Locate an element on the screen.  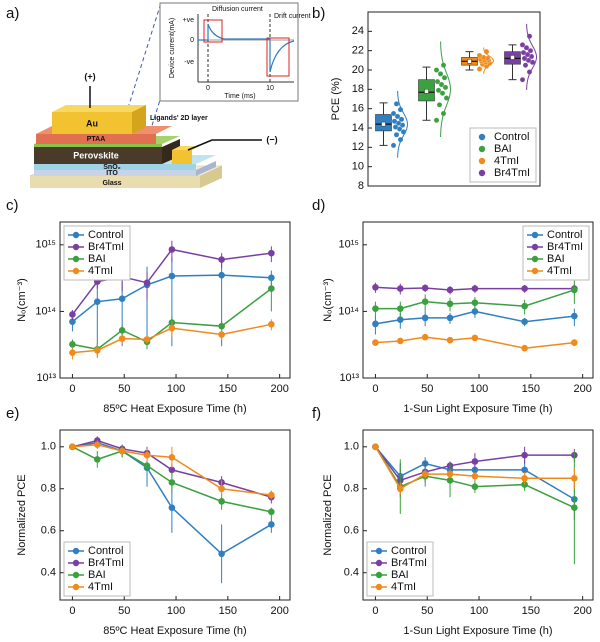
layer-label: Au is located at coordinates (92, 123).